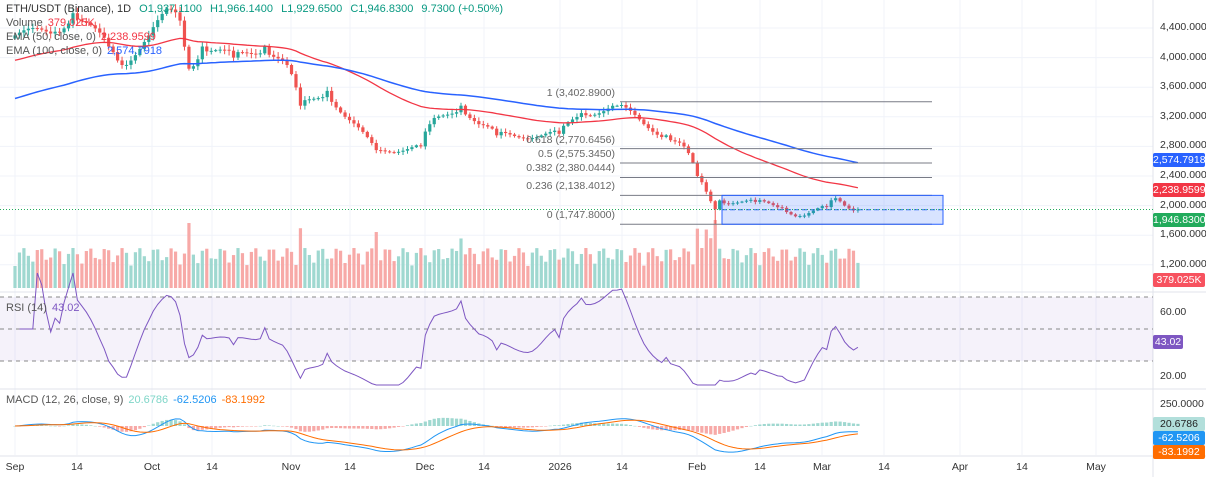 The height and width of the screenshot is (477, 1206). Describe the element at coordinates (462, 9) in the screenshot. I see `change-value: 9.7300 (+0.50%)` at that location.